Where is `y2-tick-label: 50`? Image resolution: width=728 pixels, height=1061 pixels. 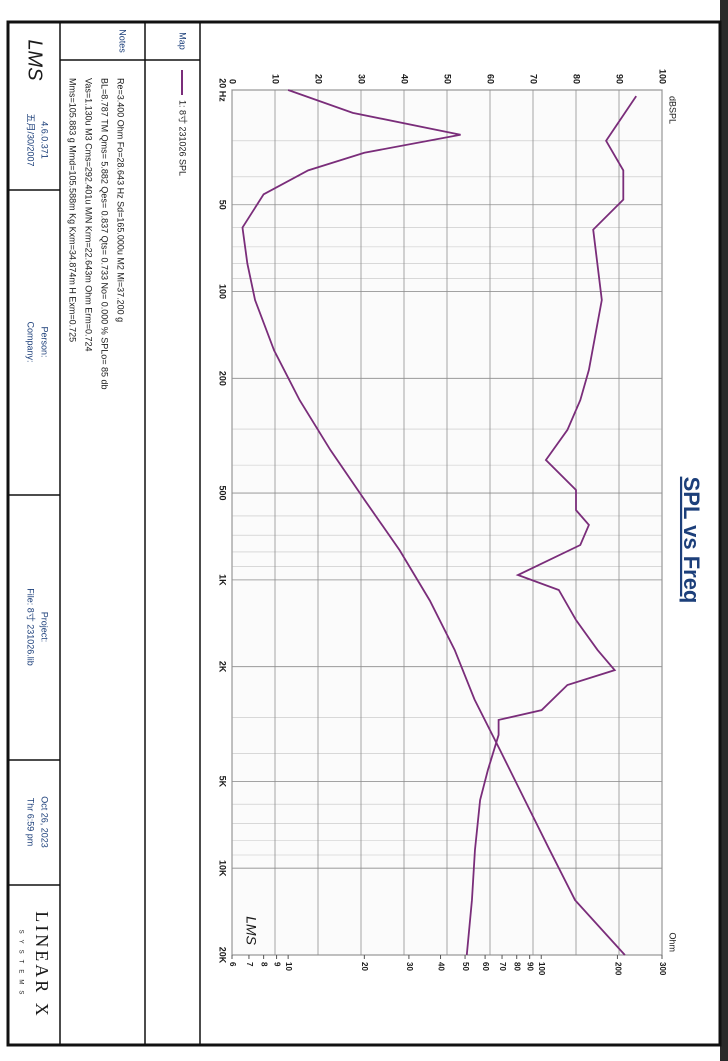
y2-tick-label: 50 is located at coordinates (465, 966).